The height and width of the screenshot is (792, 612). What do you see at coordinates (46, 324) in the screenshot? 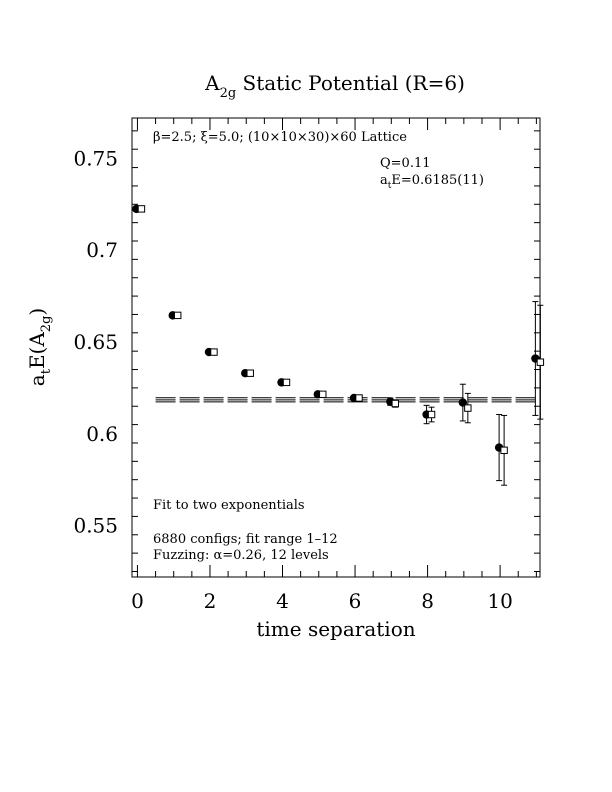
I see `y-axis-label-subscript-2g: 2g` at bounding box center [46, 324].